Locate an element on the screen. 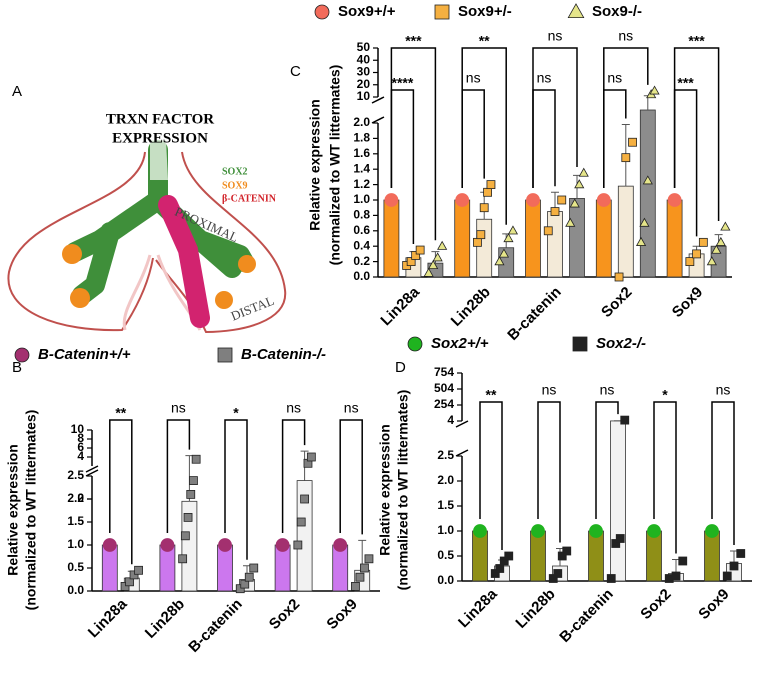 The height and width of the screenshot is (680, 765). y-tick-label: 0.6 is located at coordinates (361, 230).